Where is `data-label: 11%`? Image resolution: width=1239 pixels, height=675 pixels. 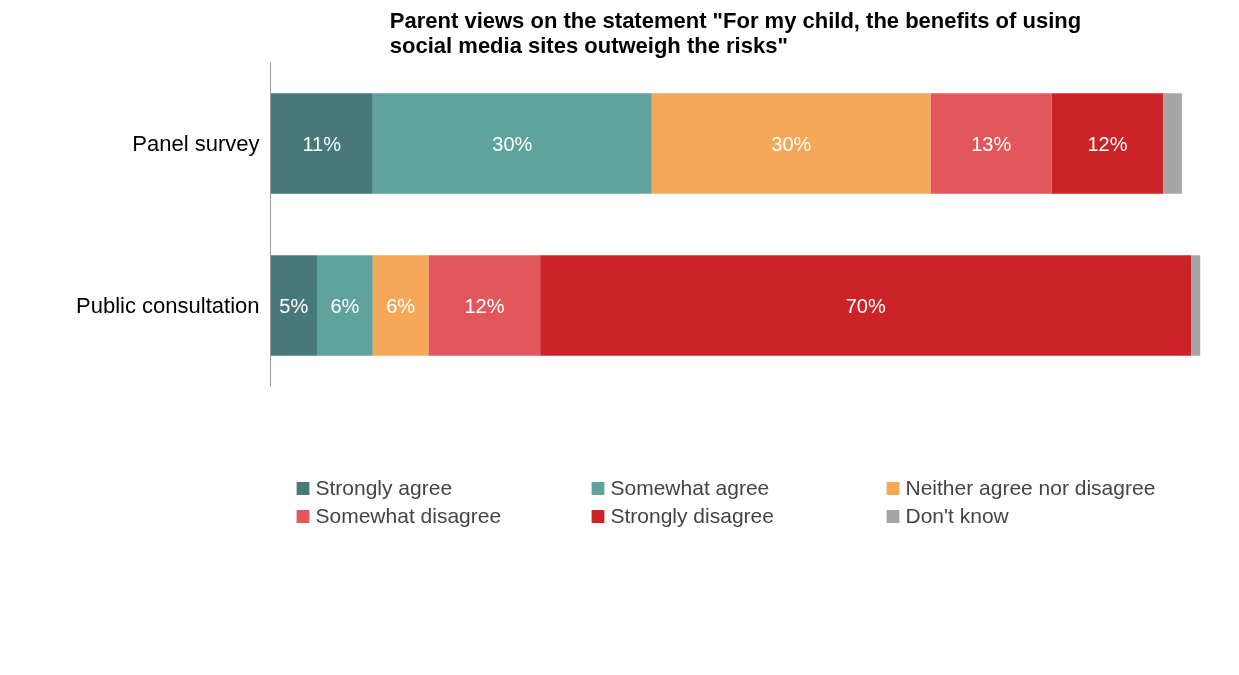 data-label: 11% is located at coordinates (322, 143).